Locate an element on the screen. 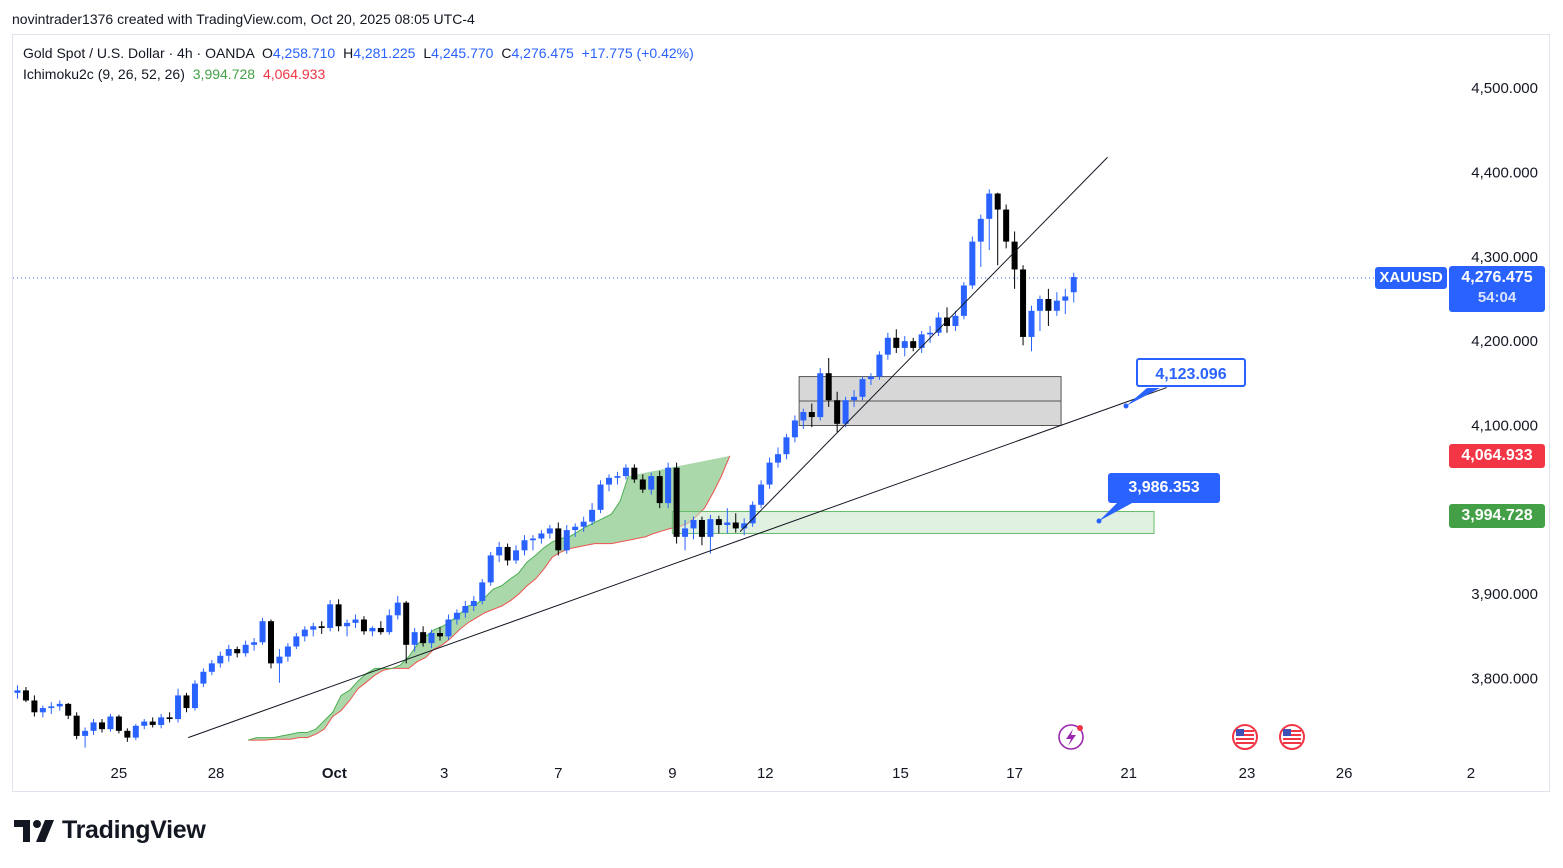  change-value: +17.775 (+0.42%) is located at coordinates (637, 53).